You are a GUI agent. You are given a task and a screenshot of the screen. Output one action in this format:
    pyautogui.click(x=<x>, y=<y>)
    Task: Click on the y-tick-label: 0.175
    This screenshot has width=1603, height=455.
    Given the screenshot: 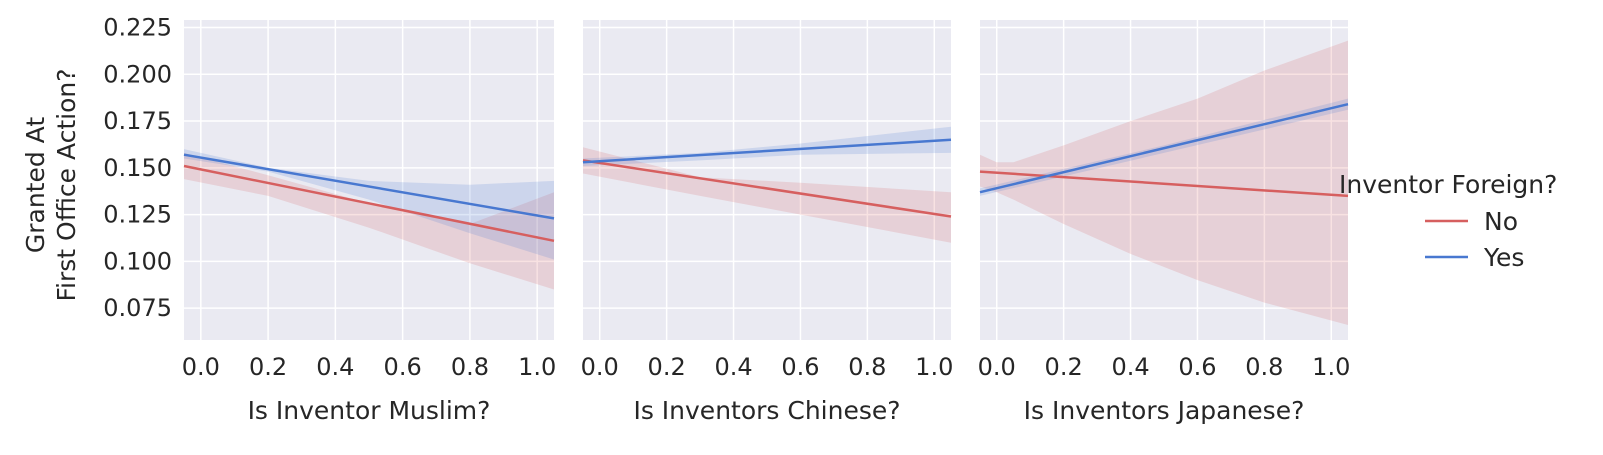 What is the action you would take?
    pyautogui.click(x=137, y=121)
    